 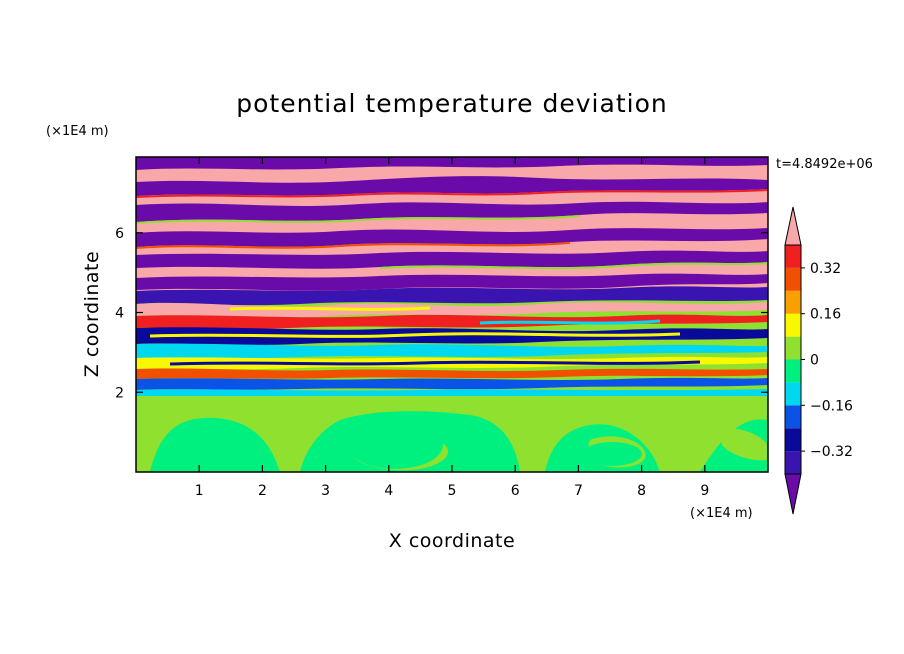 I want to click on x-tick-label: 5, so click(x=452, y=491).